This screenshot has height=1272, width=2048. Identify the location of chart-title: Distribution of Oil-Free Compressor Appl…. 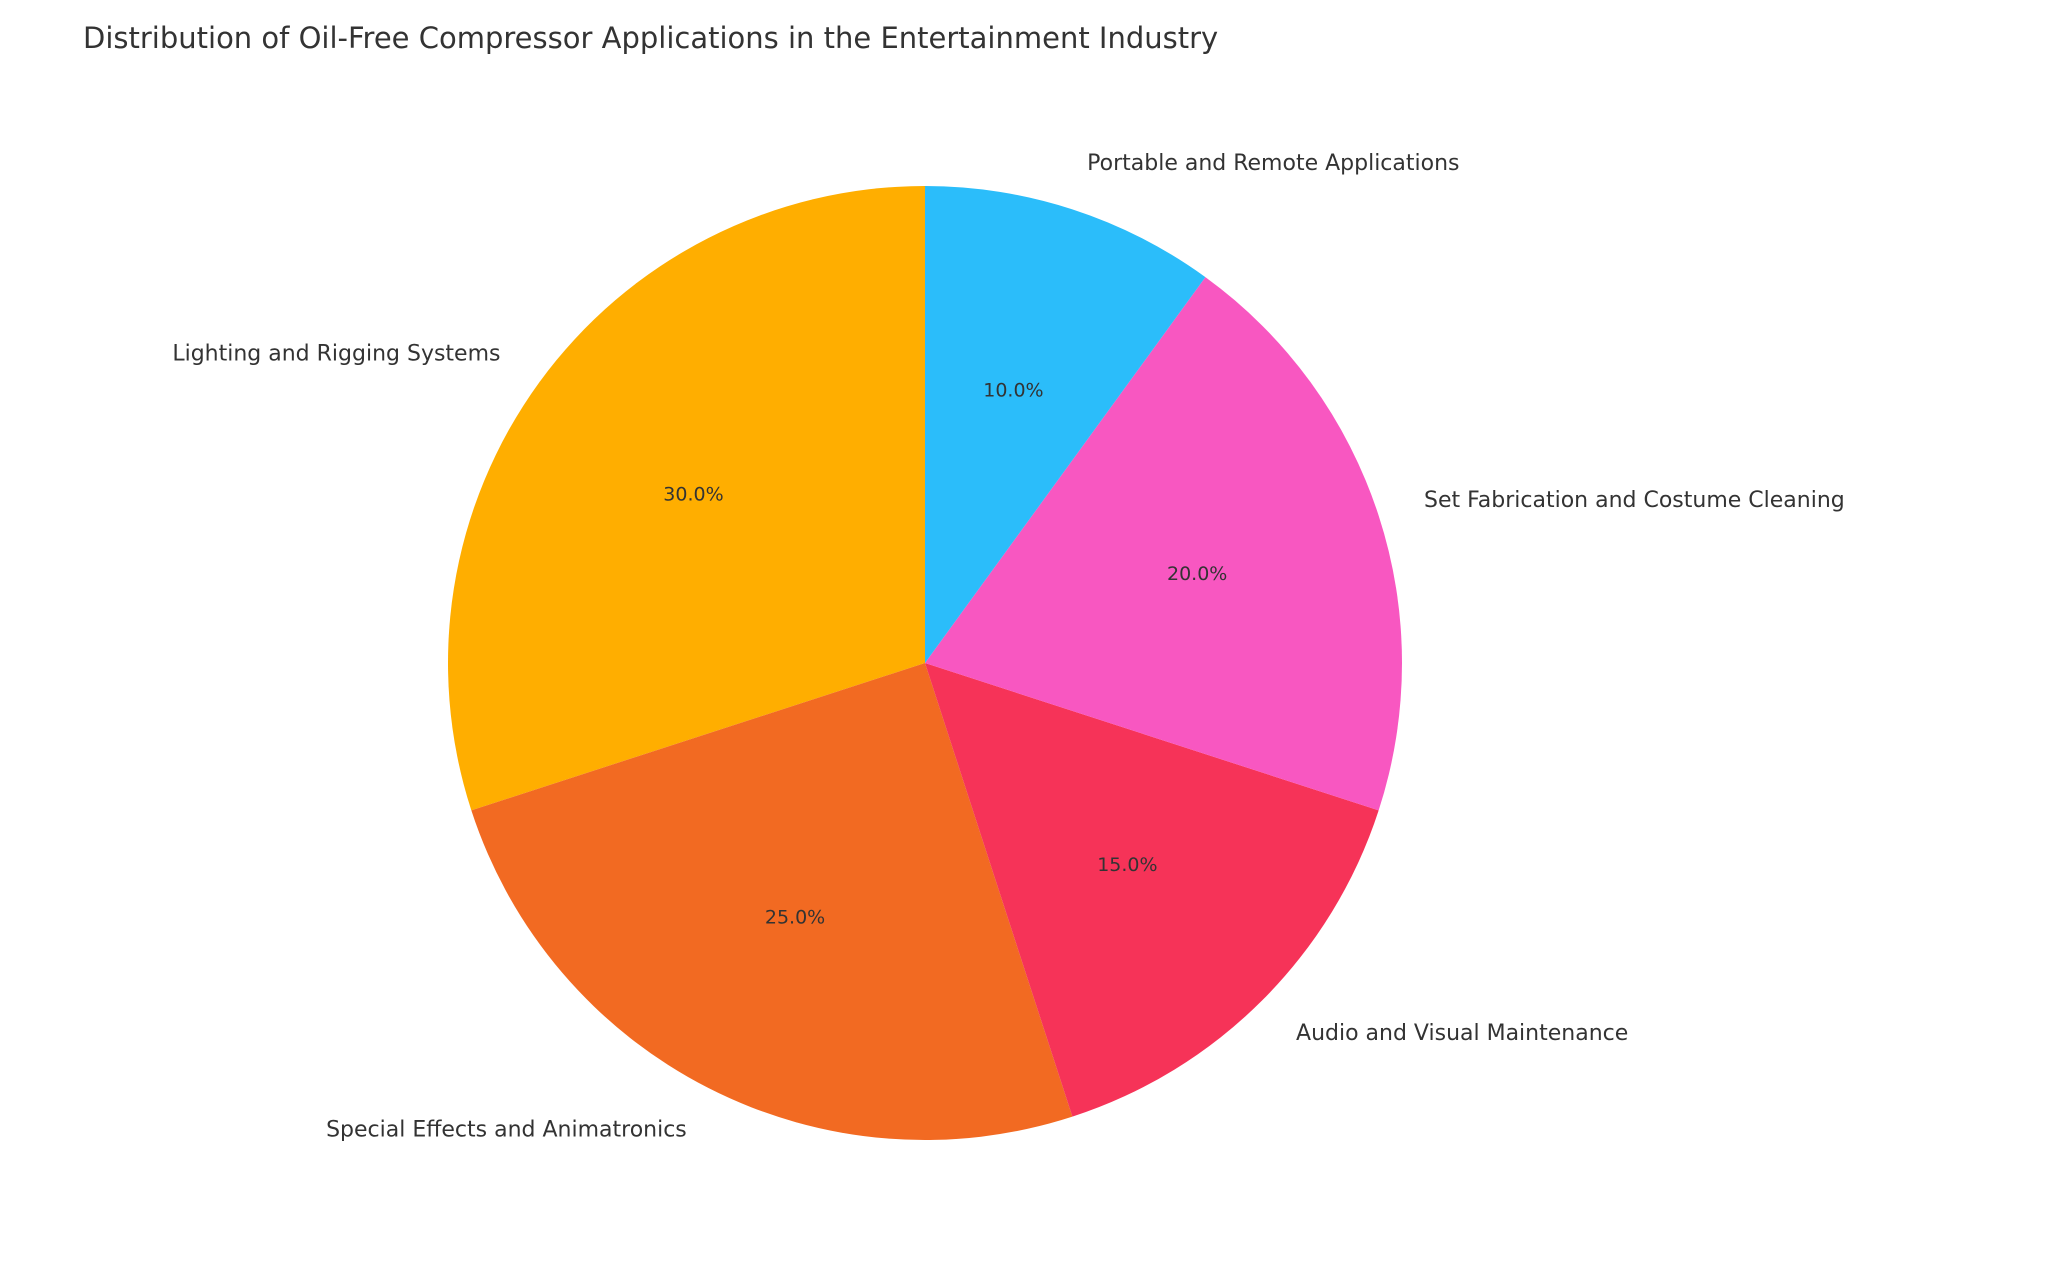
(650, 38).